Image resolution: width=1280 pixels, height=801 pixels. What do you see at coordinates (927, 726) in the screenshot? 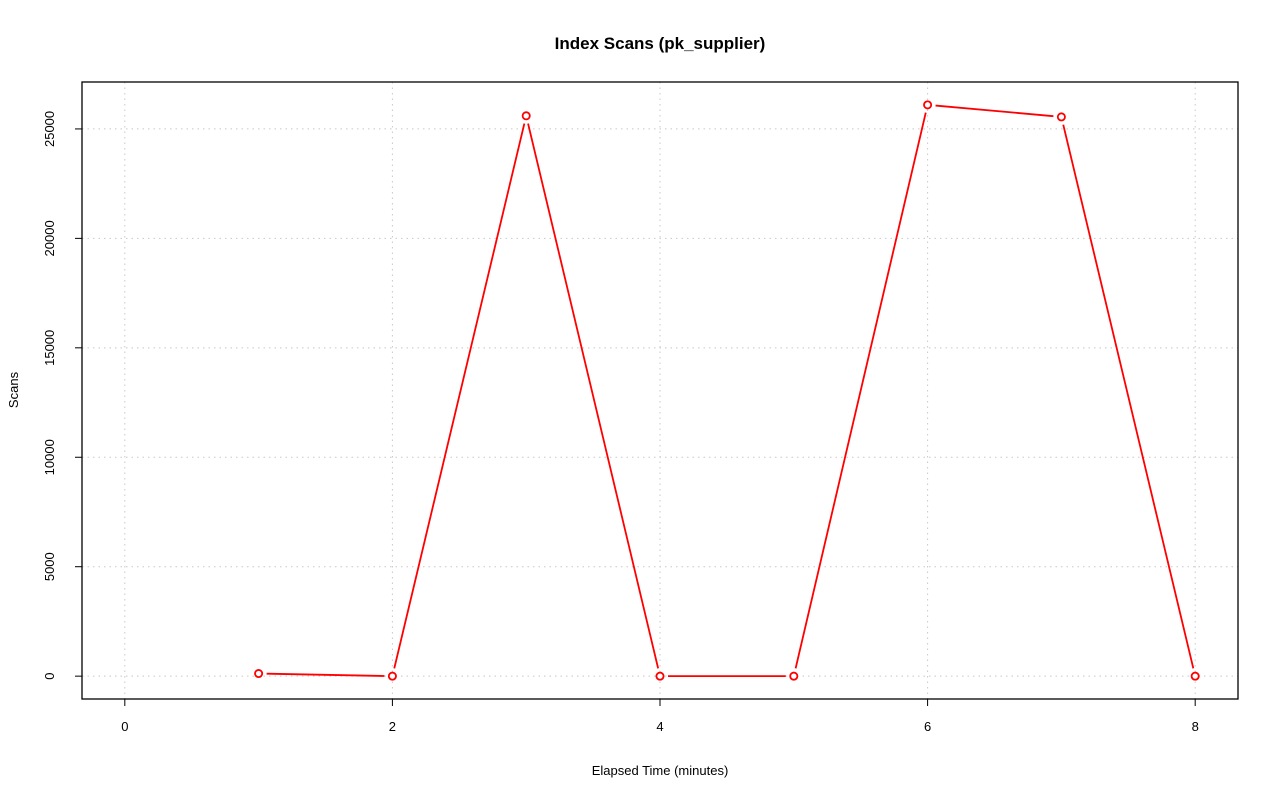
I see `x-tick-label: 6` at bounding box center [927, 726].